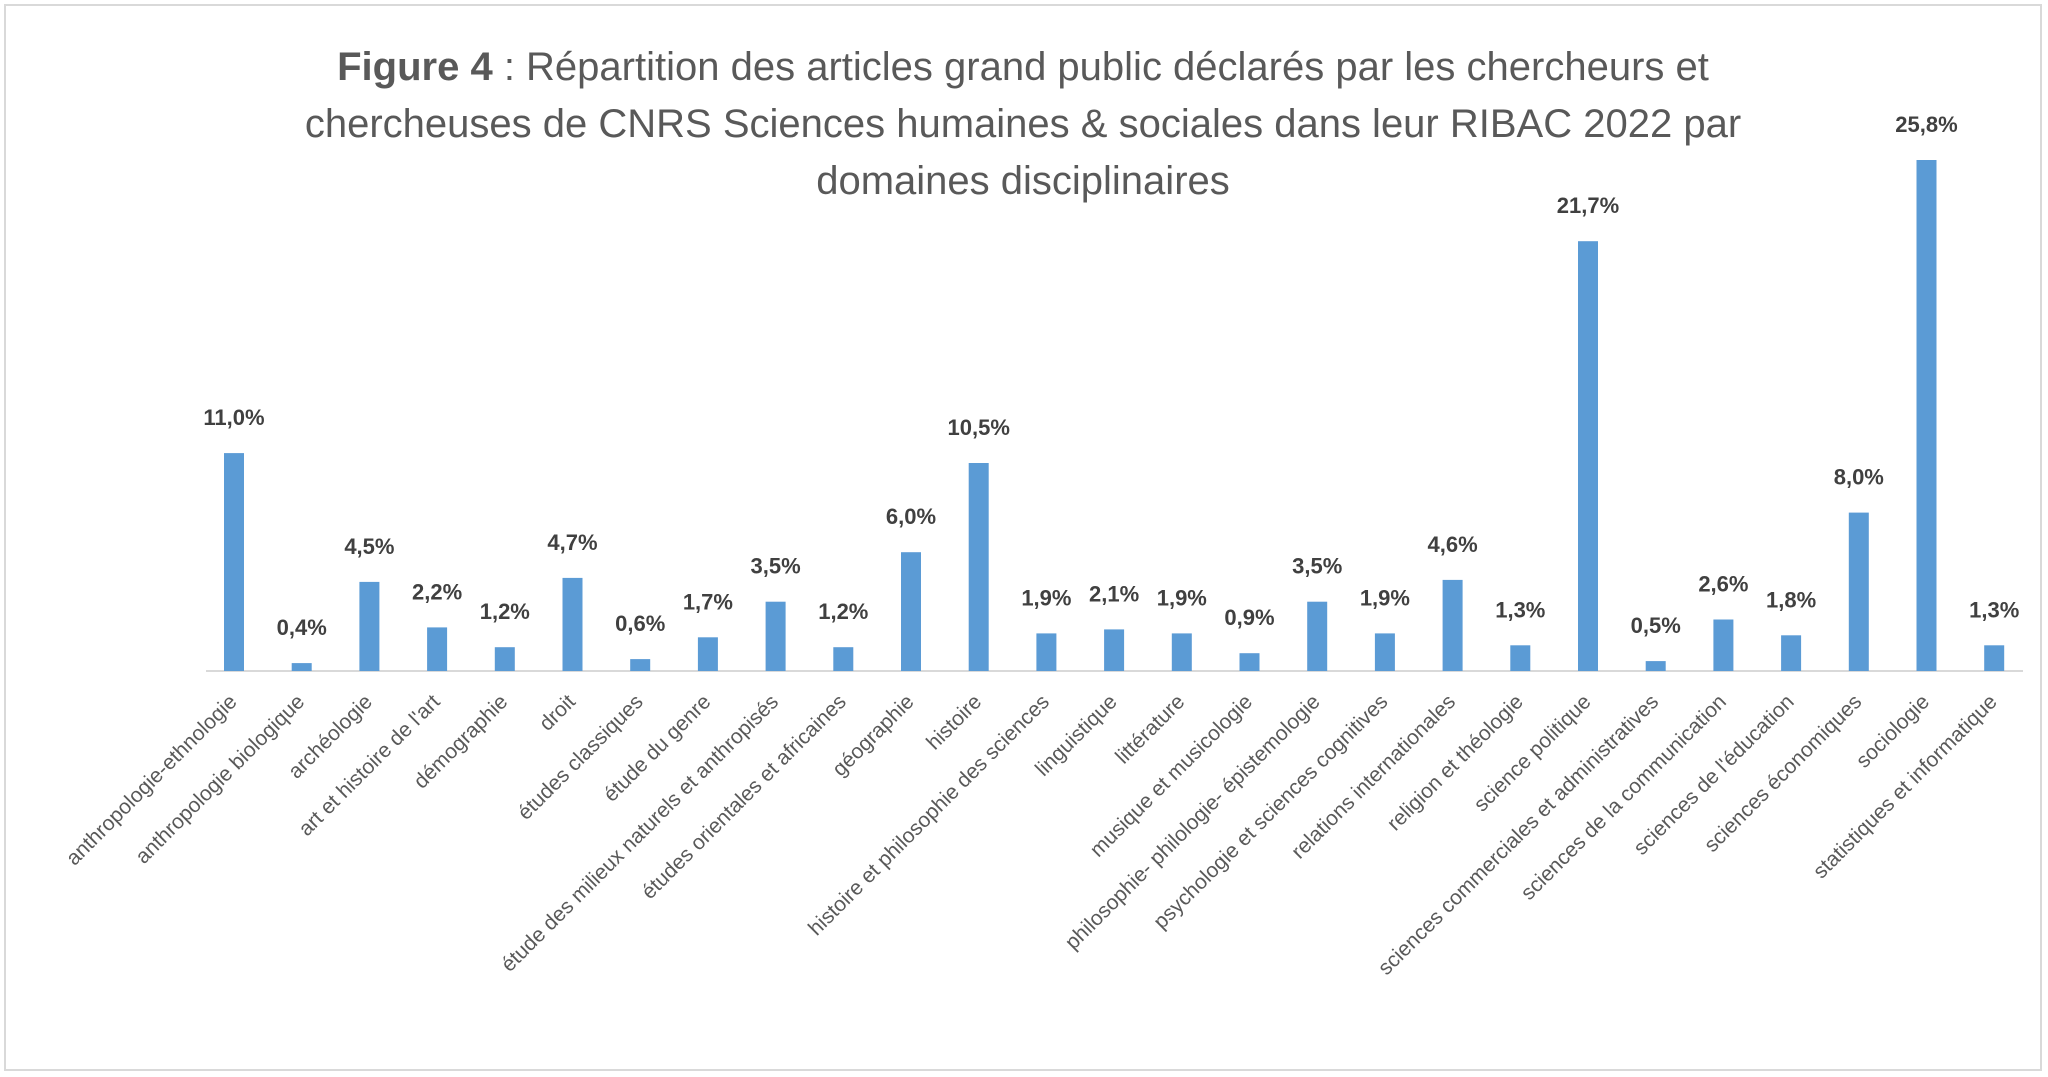 Image resolution: width=2048 pixels, height=1077 pixels. I want to click on value-label-5: 4,7%, so click(572, 542).